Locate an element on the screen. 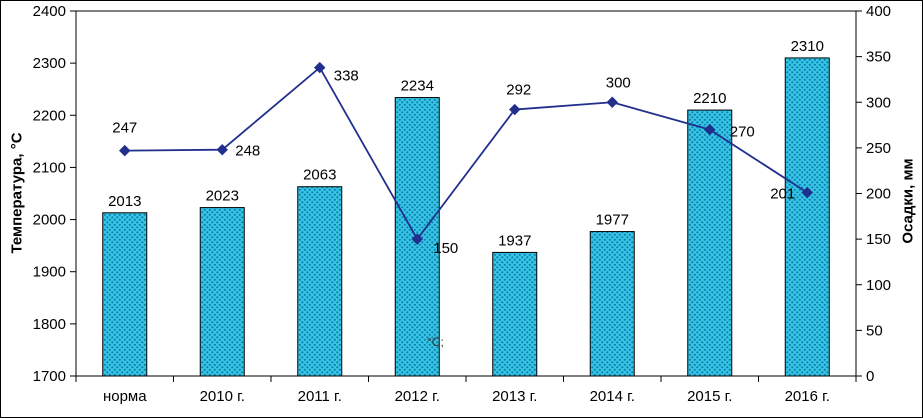 Image resolution: width=923 pixels, height=418 pixels. bar-2014 г. is located at coordinates (612, 304).